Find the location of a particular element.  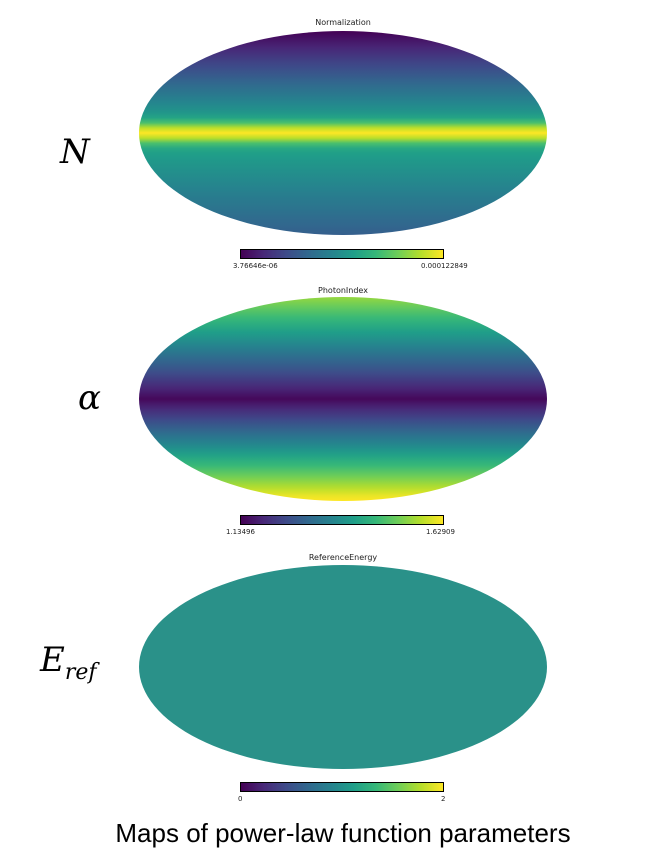

normalization-cbar-min: 3.76646e-06 is located at coordinates (255, 266).